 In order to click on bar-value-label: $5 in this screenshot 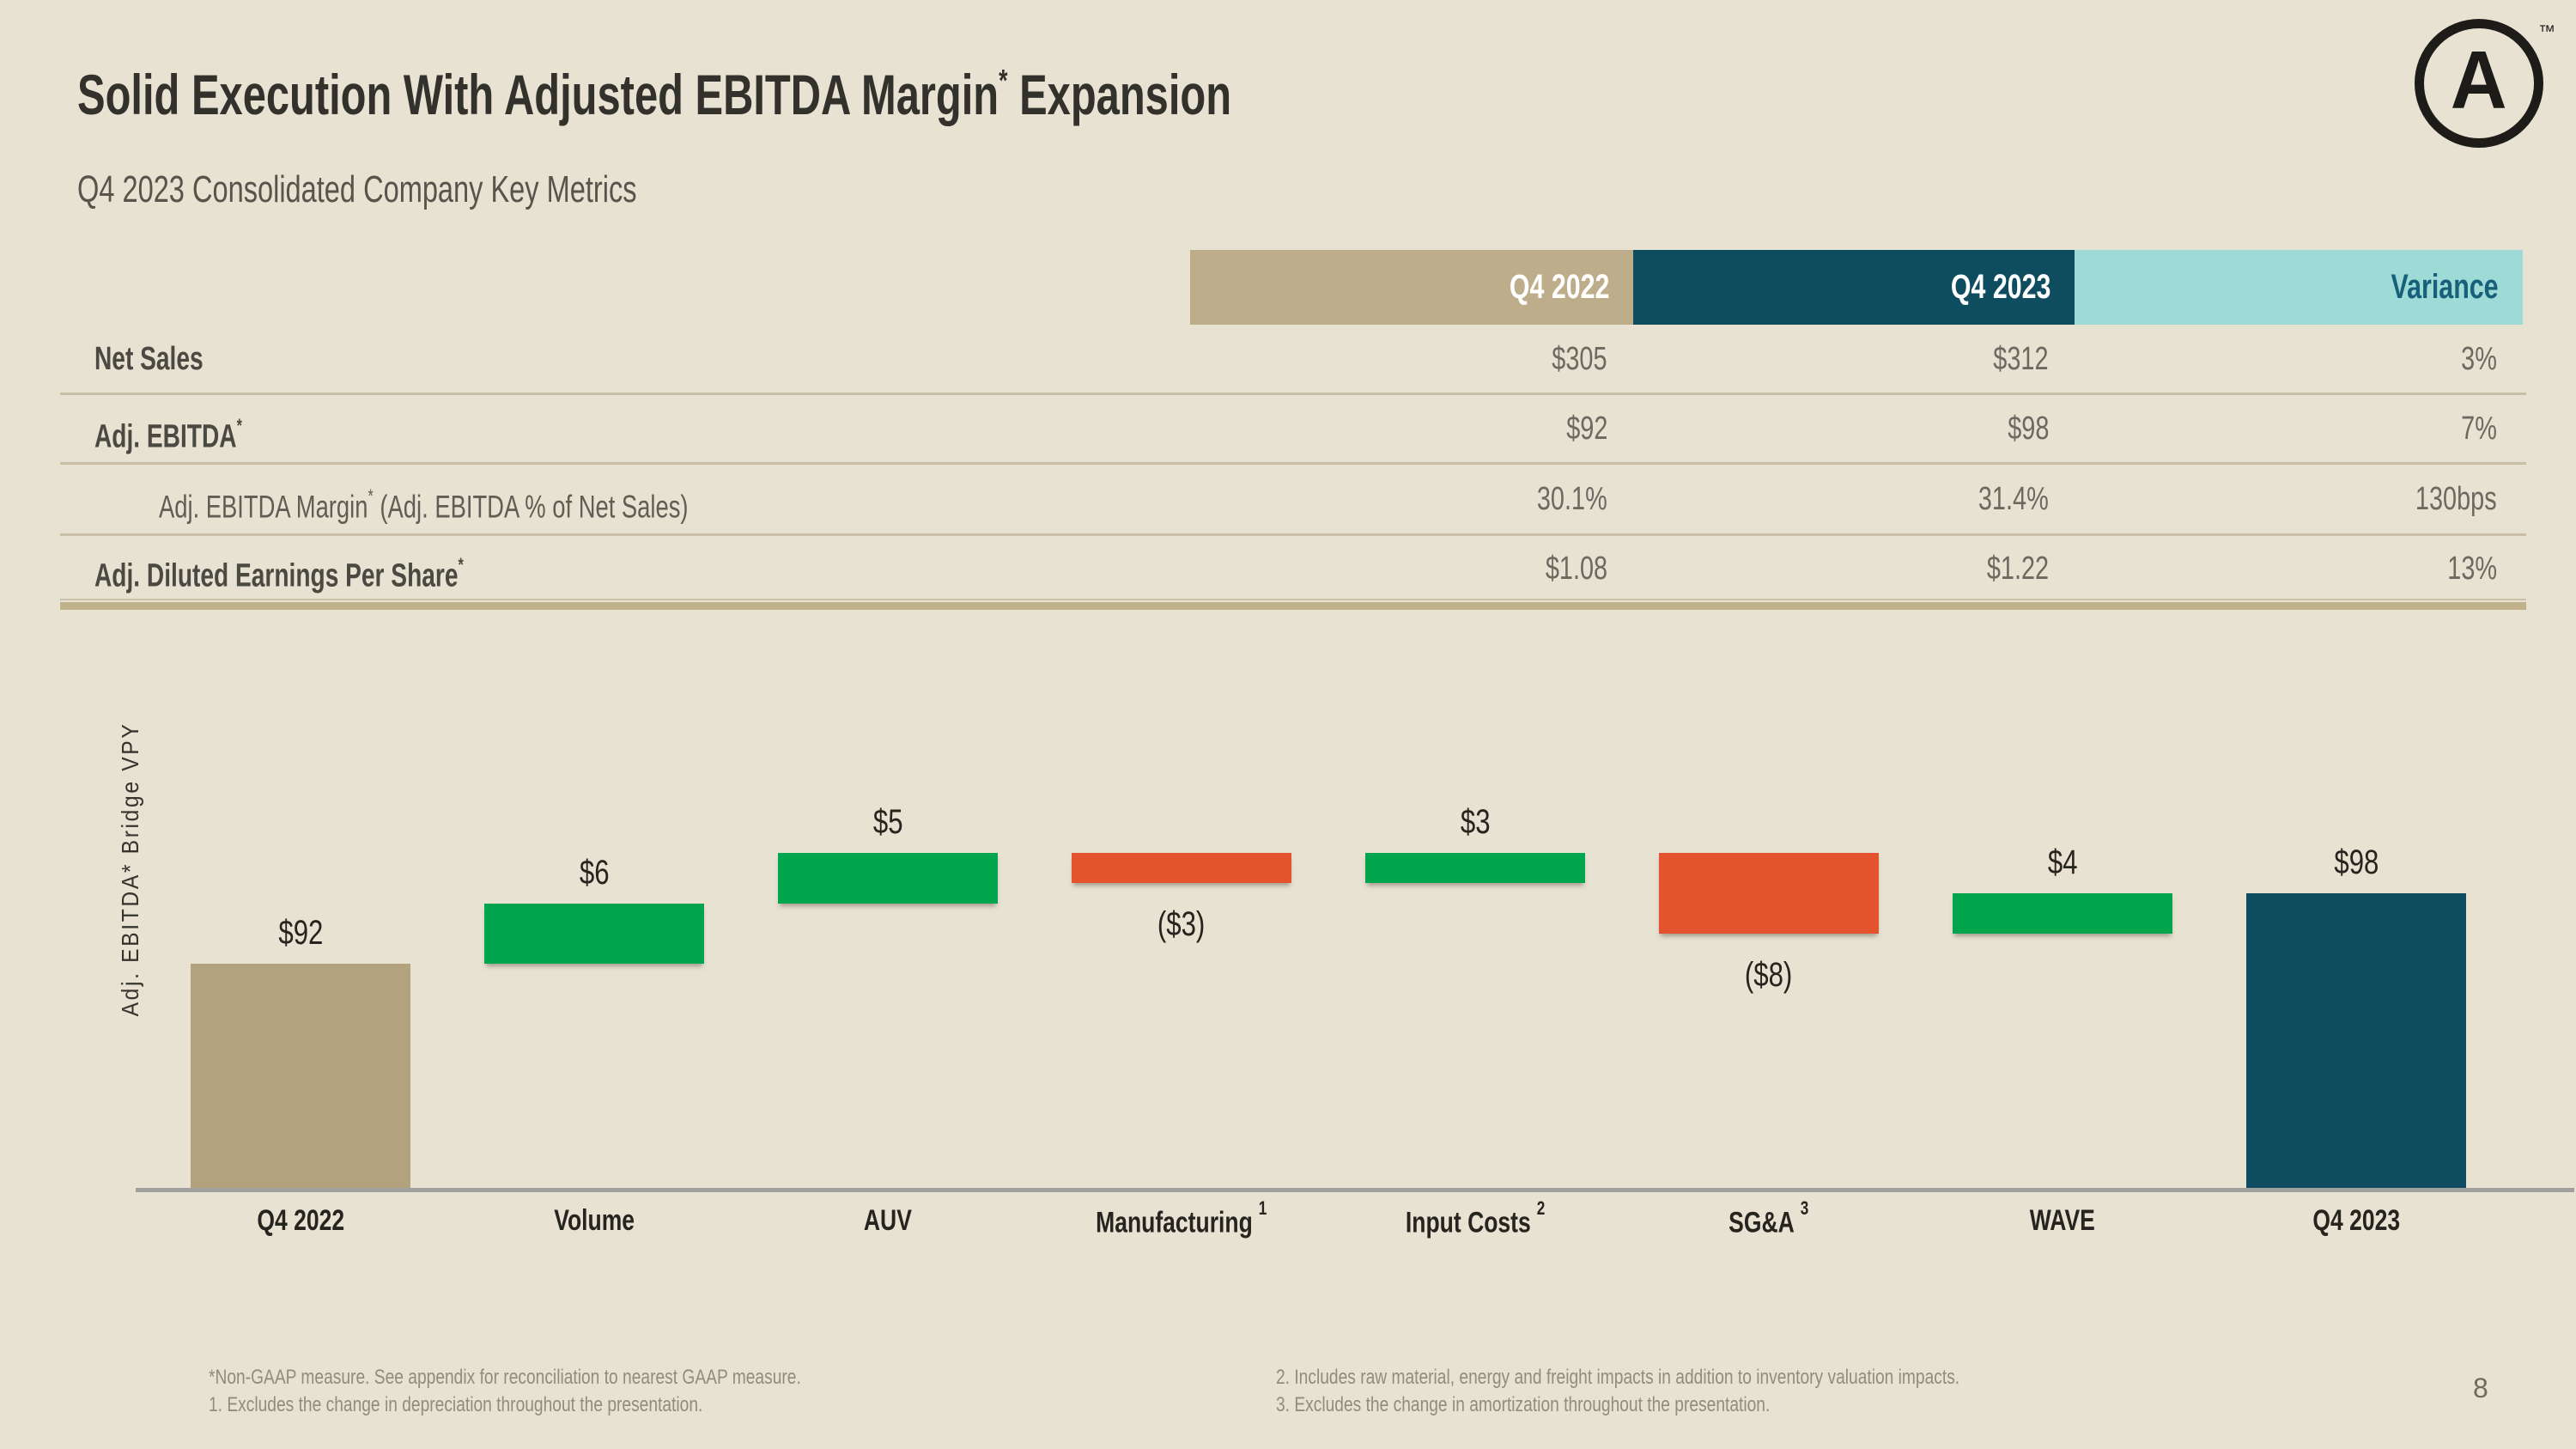, I will do `click(888, 822)`.